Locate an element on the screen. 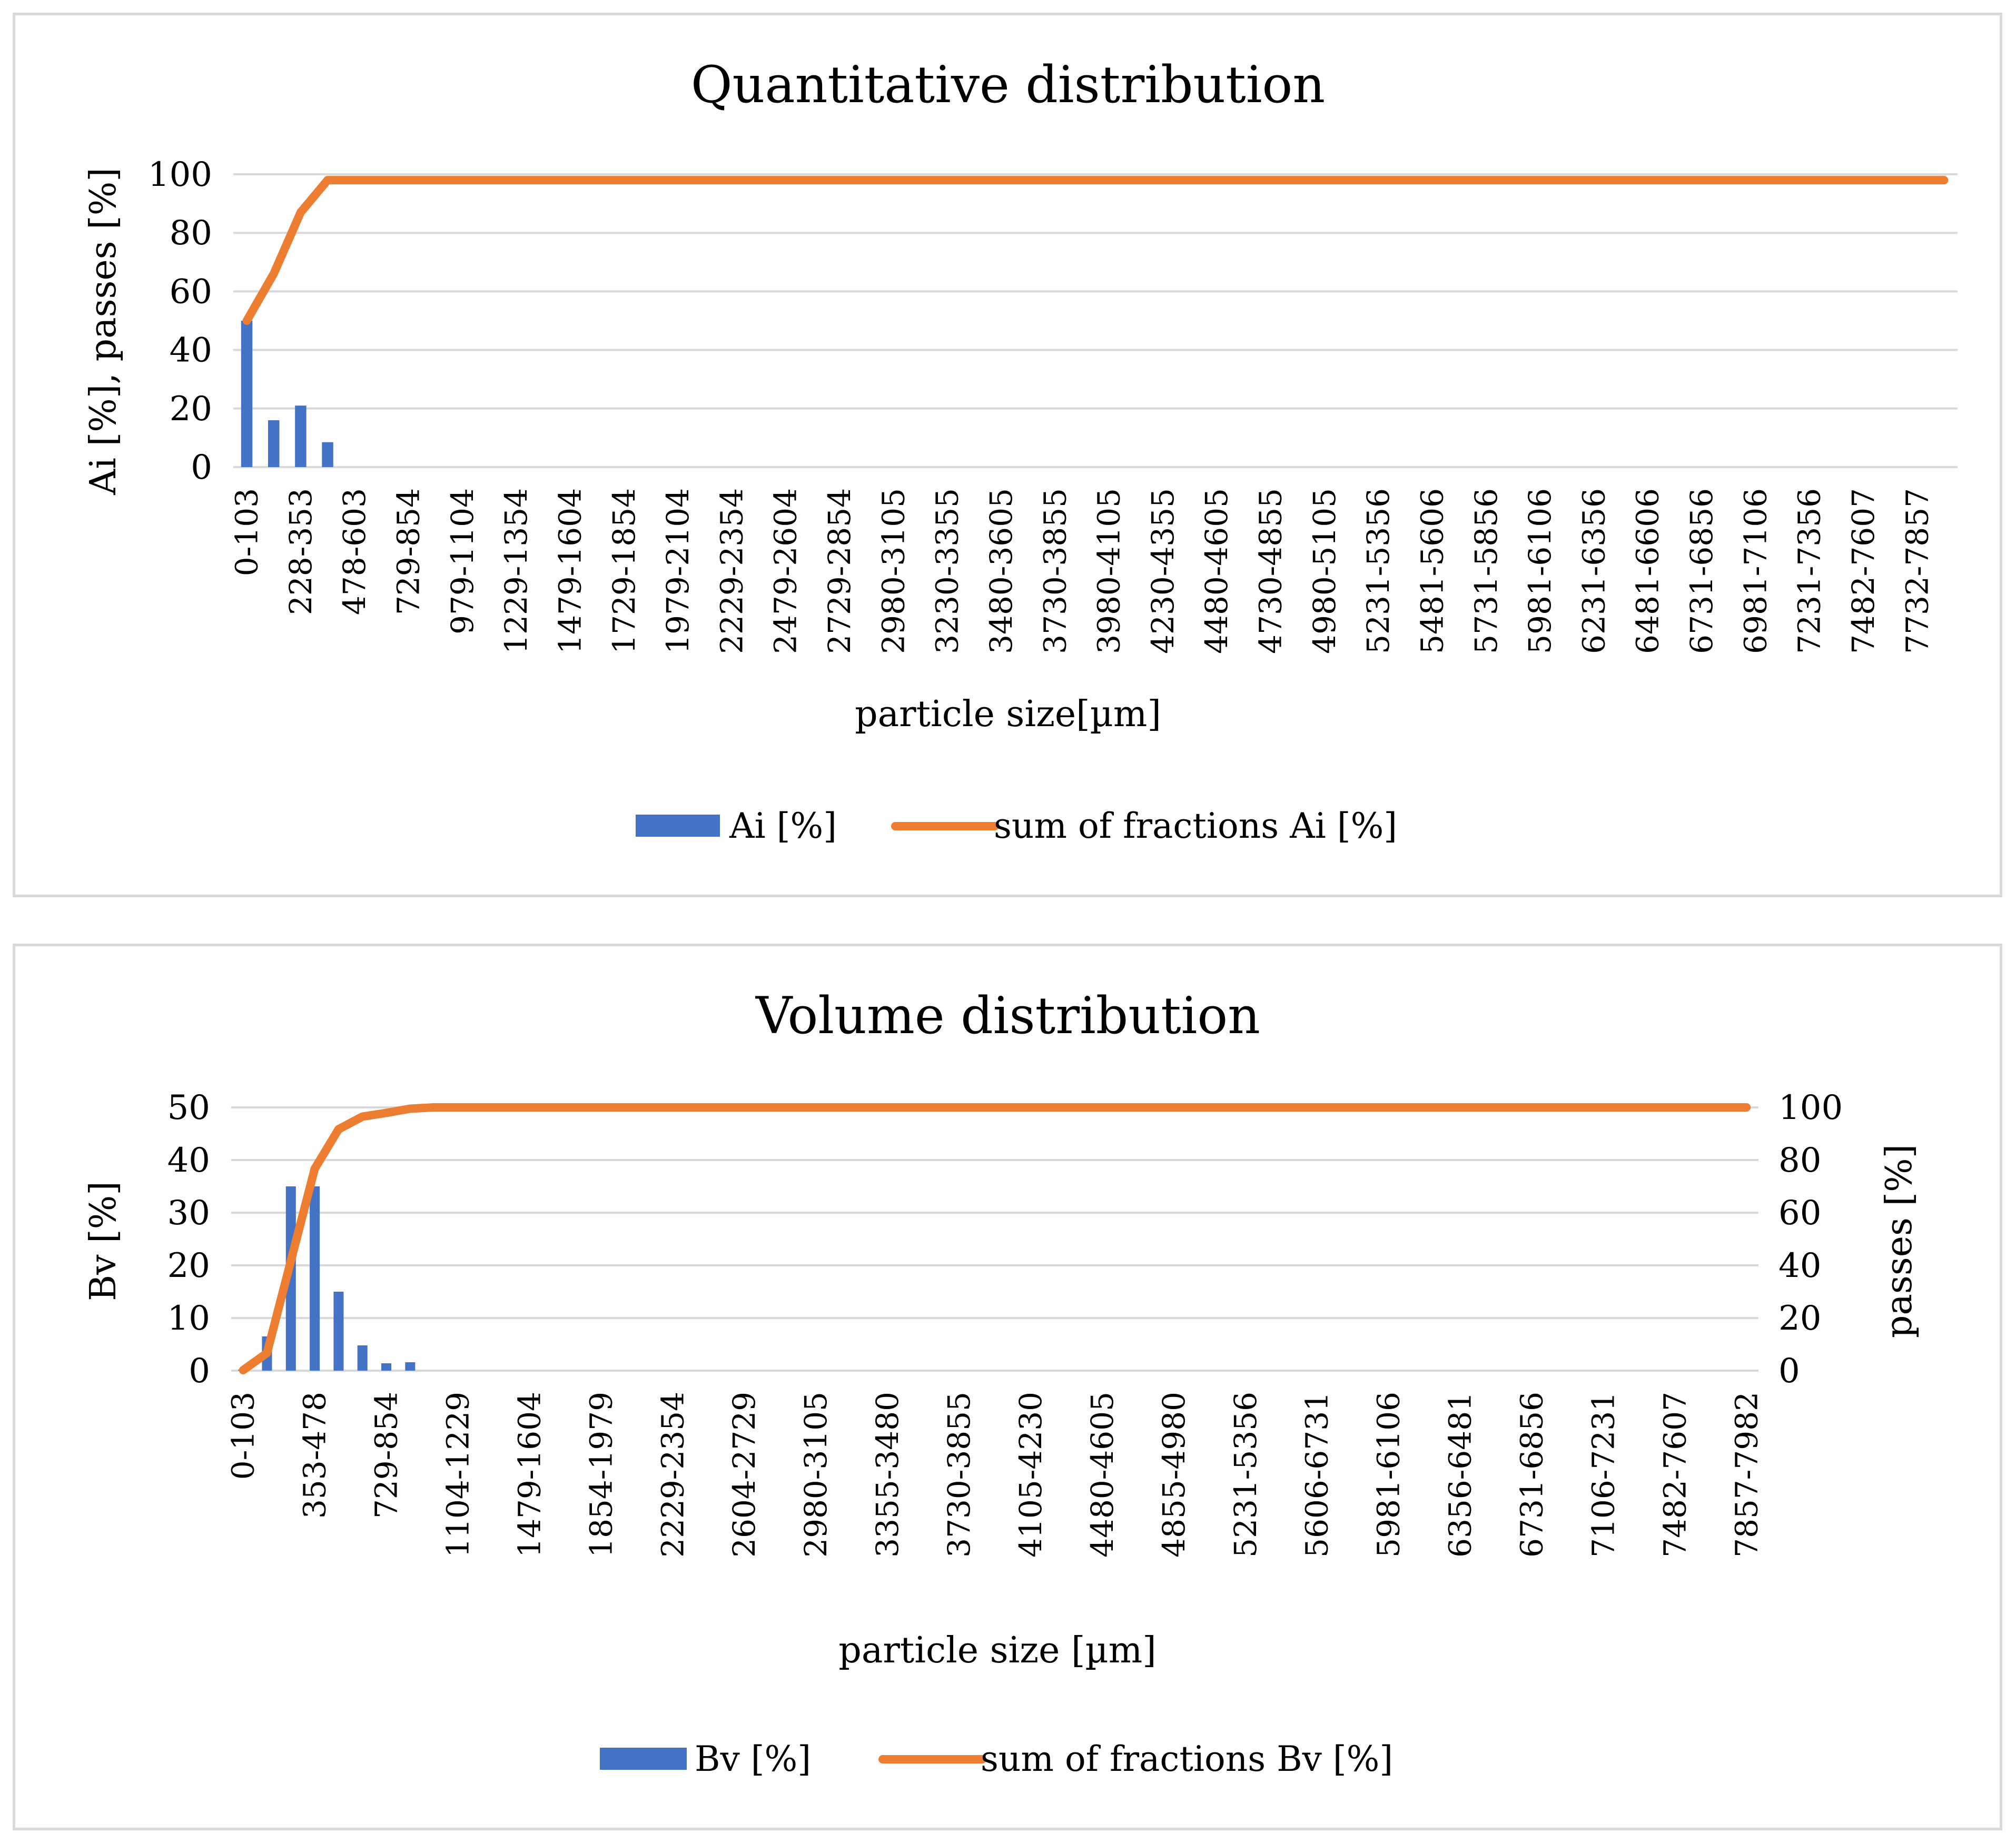  x-tick-label: 6981-7106 is located at coordinates (1755, 571).